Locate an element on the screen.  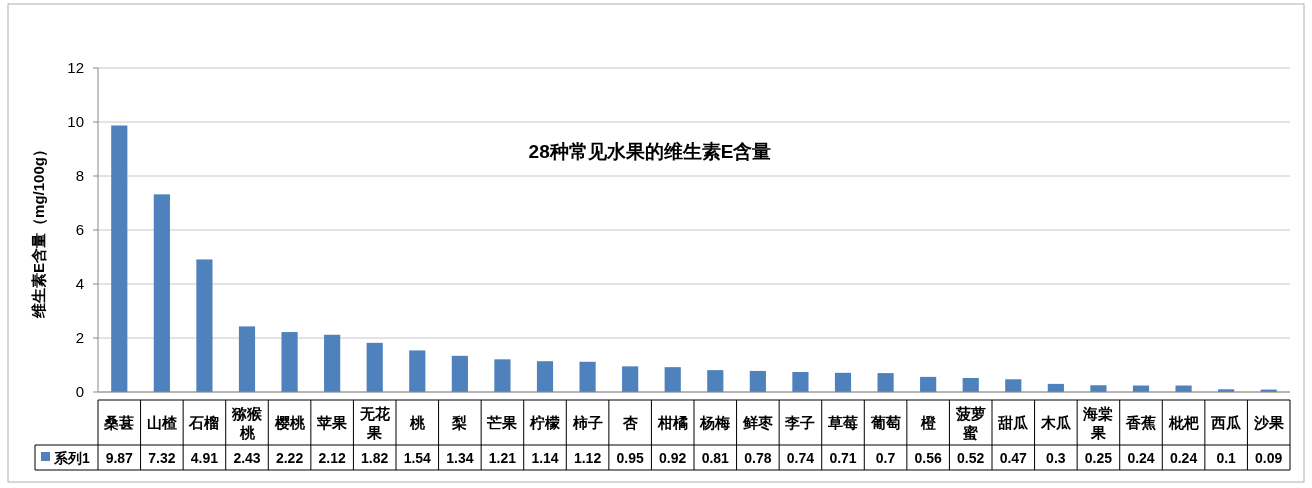
x-tick-label: 石榴 is located at coordinates (204, 422).